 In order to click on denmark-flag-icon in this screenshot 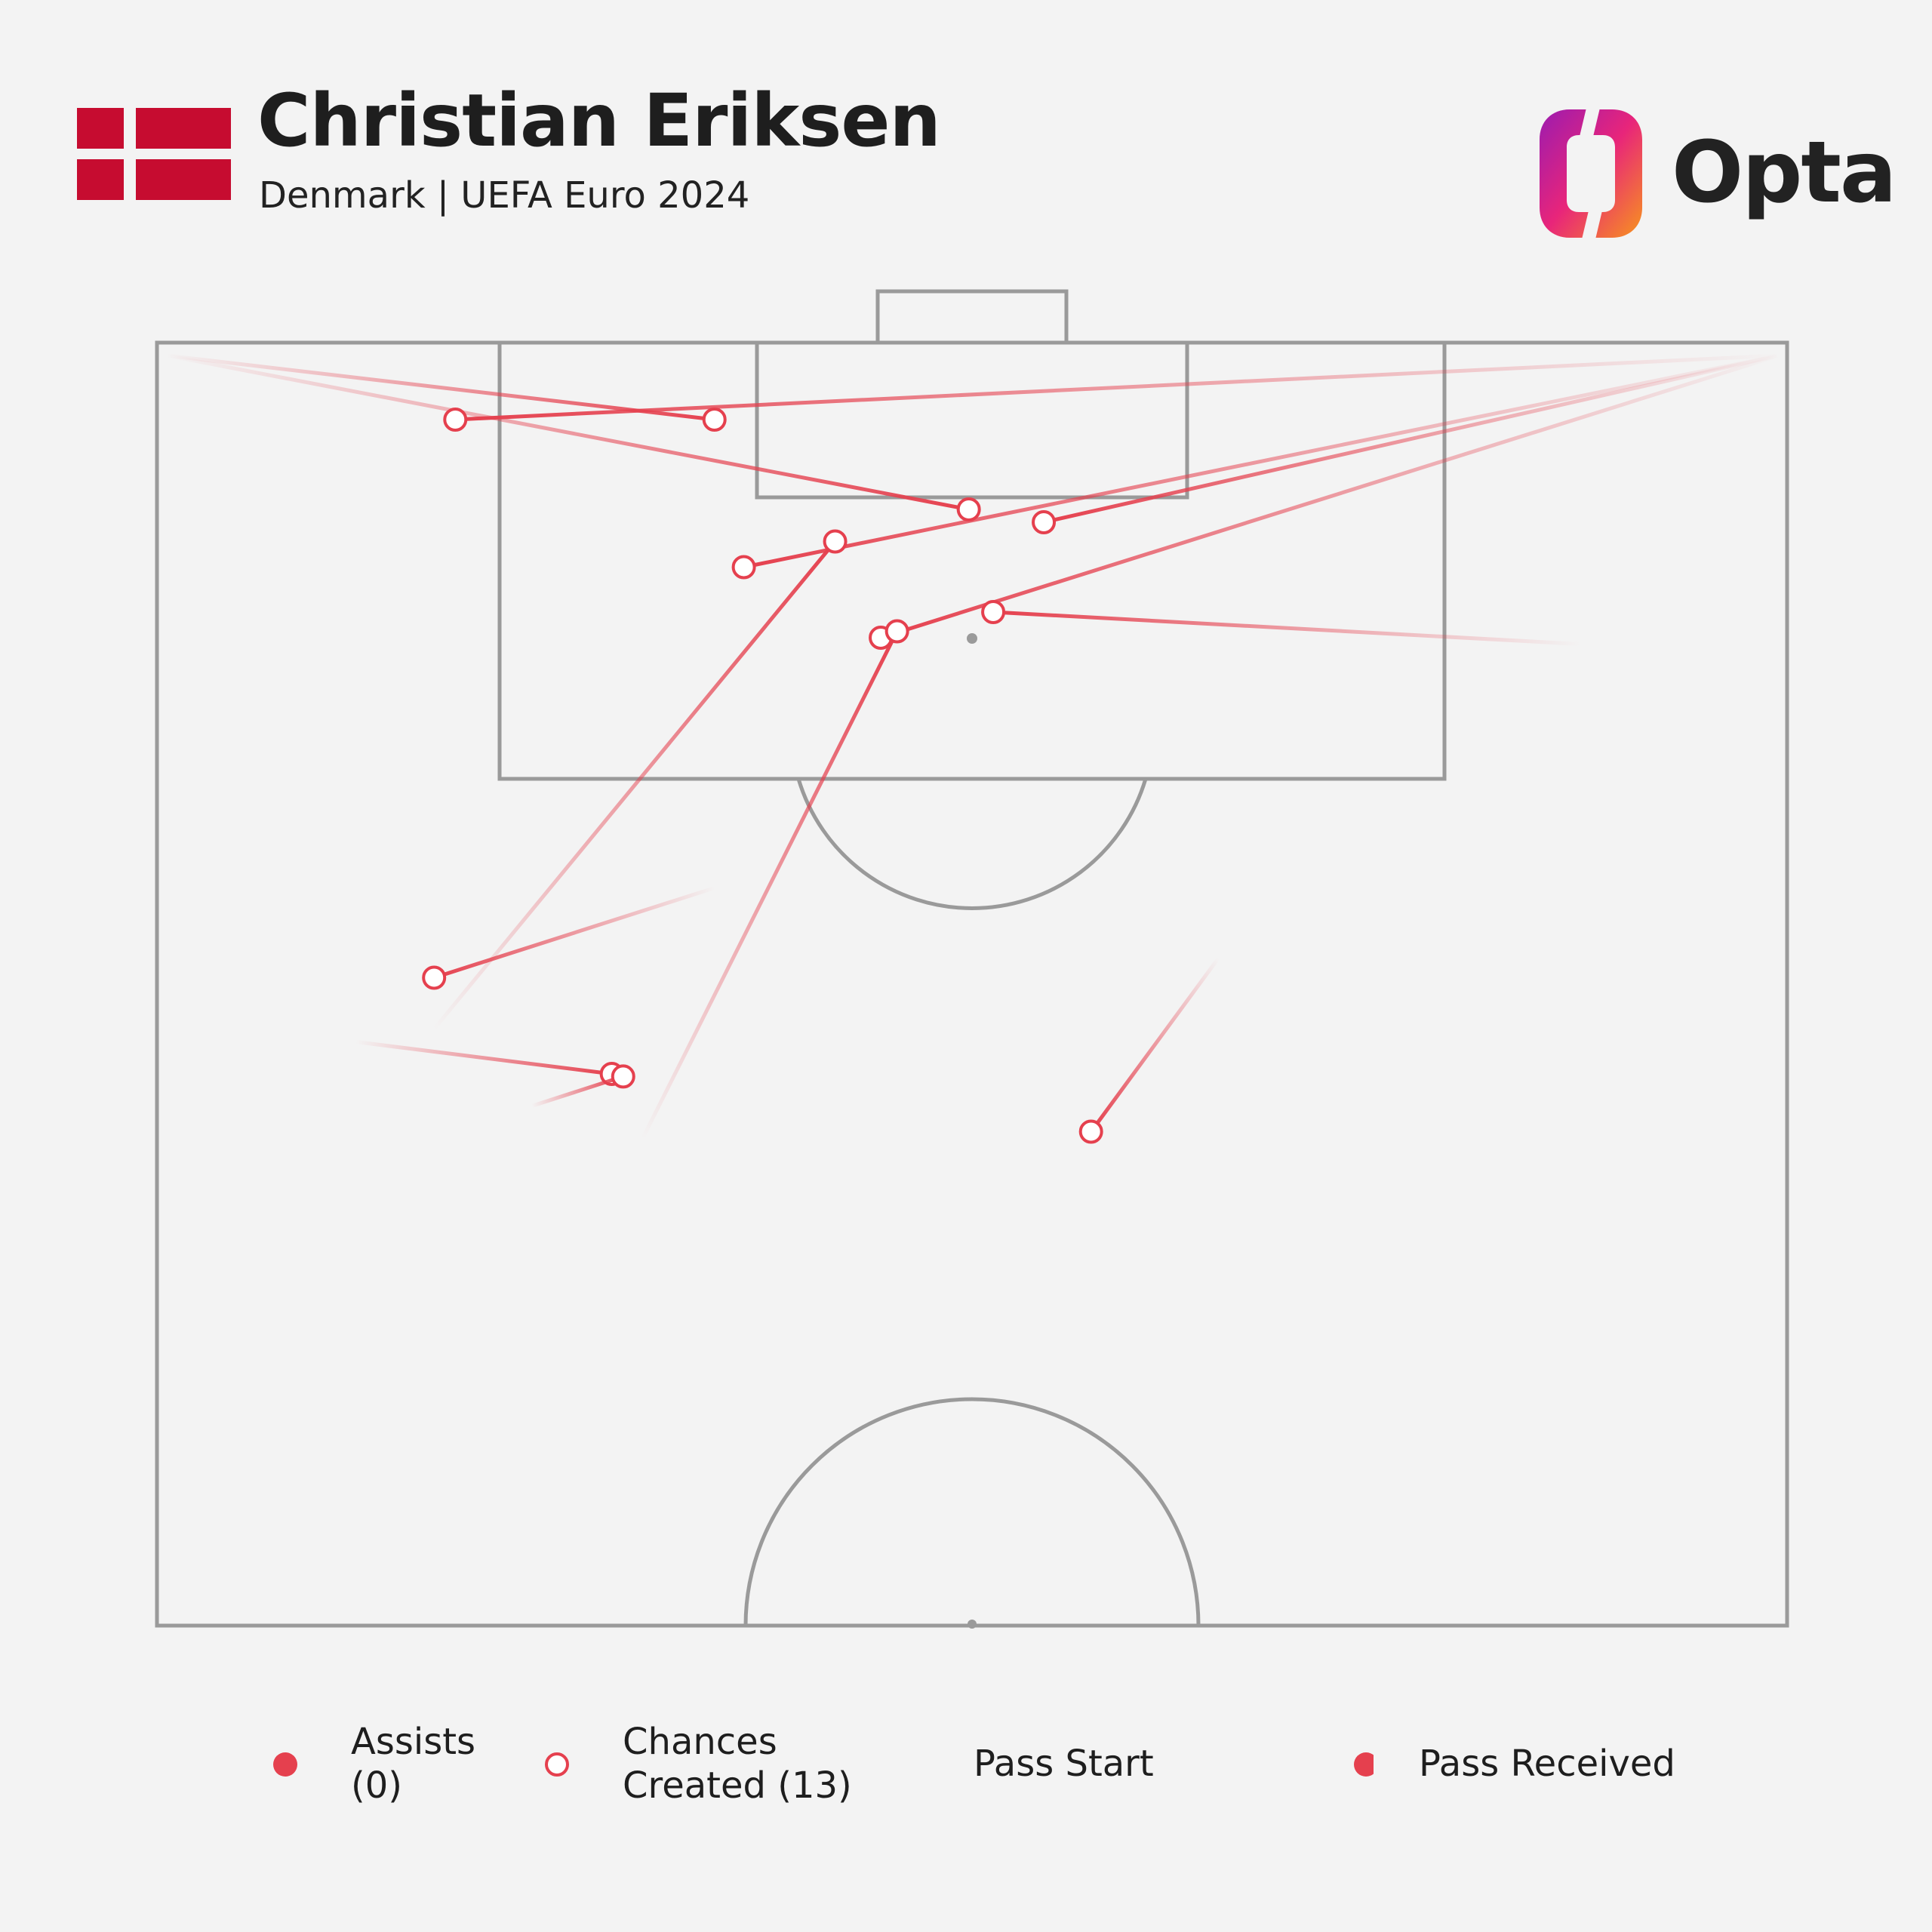, I will do `click(154, 154)`.